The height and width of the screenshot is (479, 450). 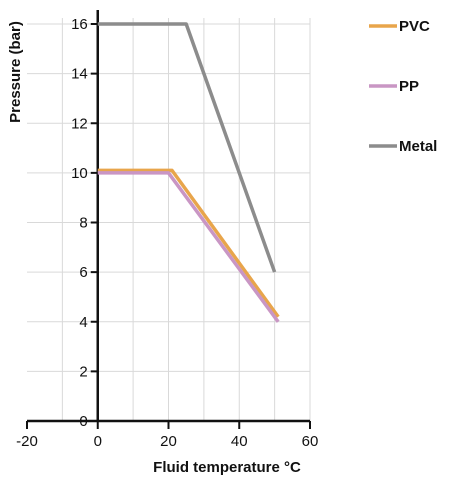 What do you see at coordinates (27, 441) in the screenshot?
I see `x-tick-label: -20` at bounding box center [27, 441].